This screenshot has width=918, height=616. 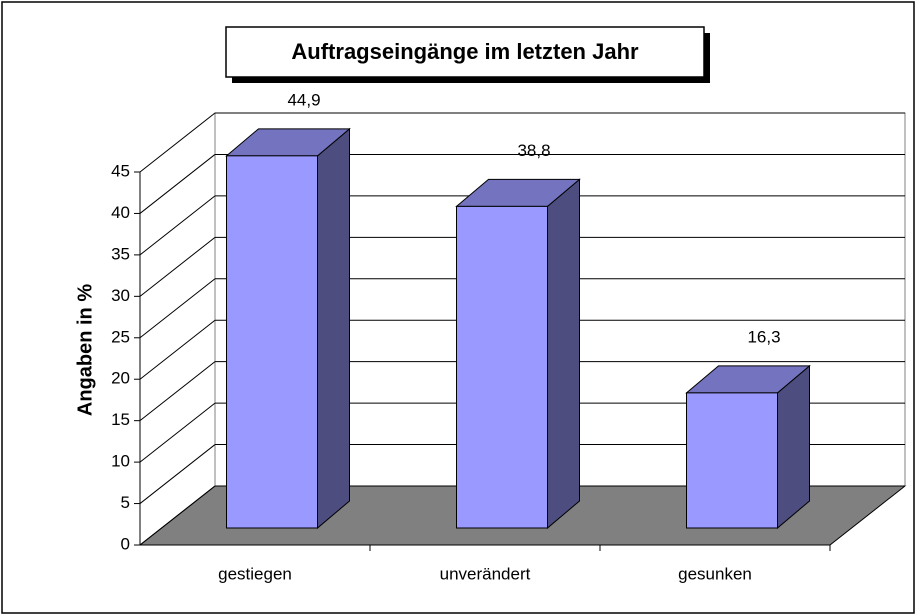 What do you see at coordinates (533, 150) in the screenshot?
I see `value-label: 38,8` at bounding box center [533, 150].